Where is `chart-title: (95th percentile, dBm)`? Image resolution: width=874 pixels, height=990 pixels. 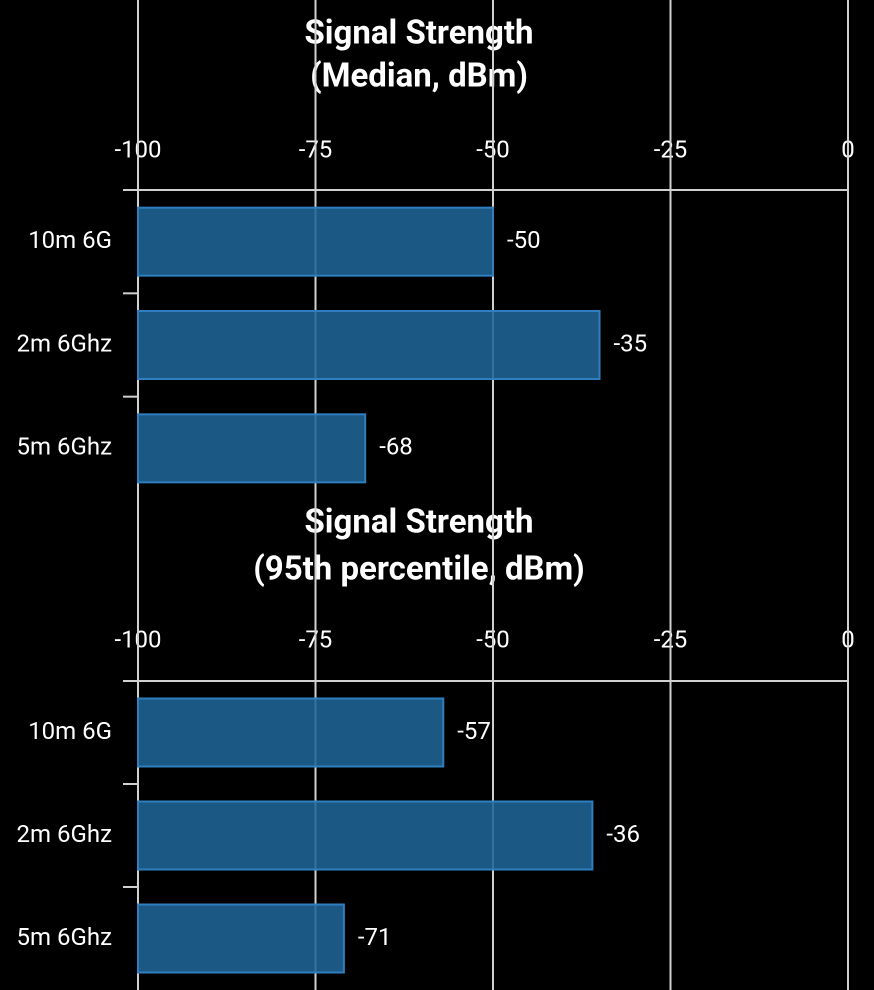 chart-title: (95th percentile, dBm) is located at coordinates (419, 569).